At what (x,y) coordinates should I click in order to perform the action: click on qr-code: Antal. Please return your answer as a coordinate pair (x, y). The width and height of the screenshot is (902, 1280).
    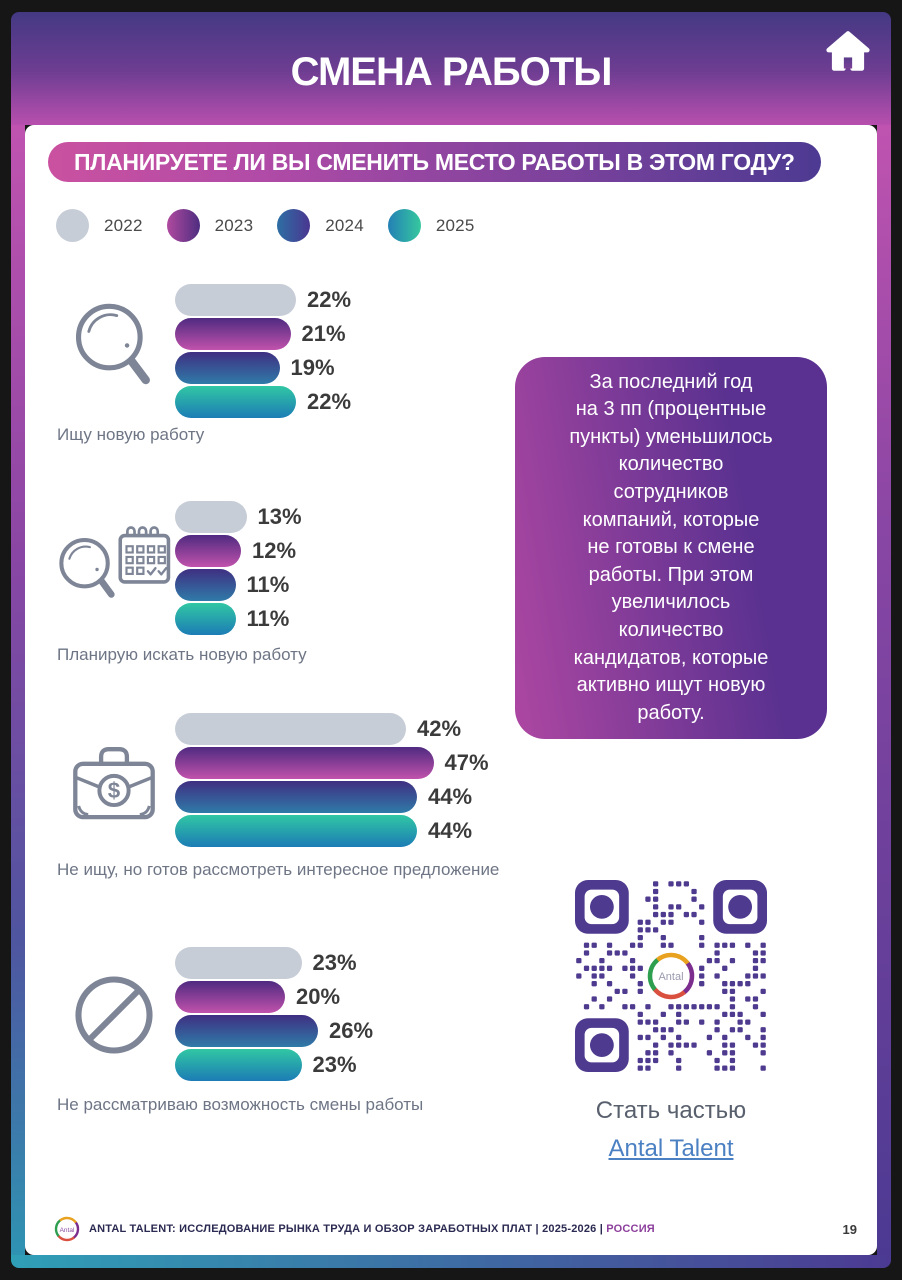
    Looking at the image, I should click on (671, 976).